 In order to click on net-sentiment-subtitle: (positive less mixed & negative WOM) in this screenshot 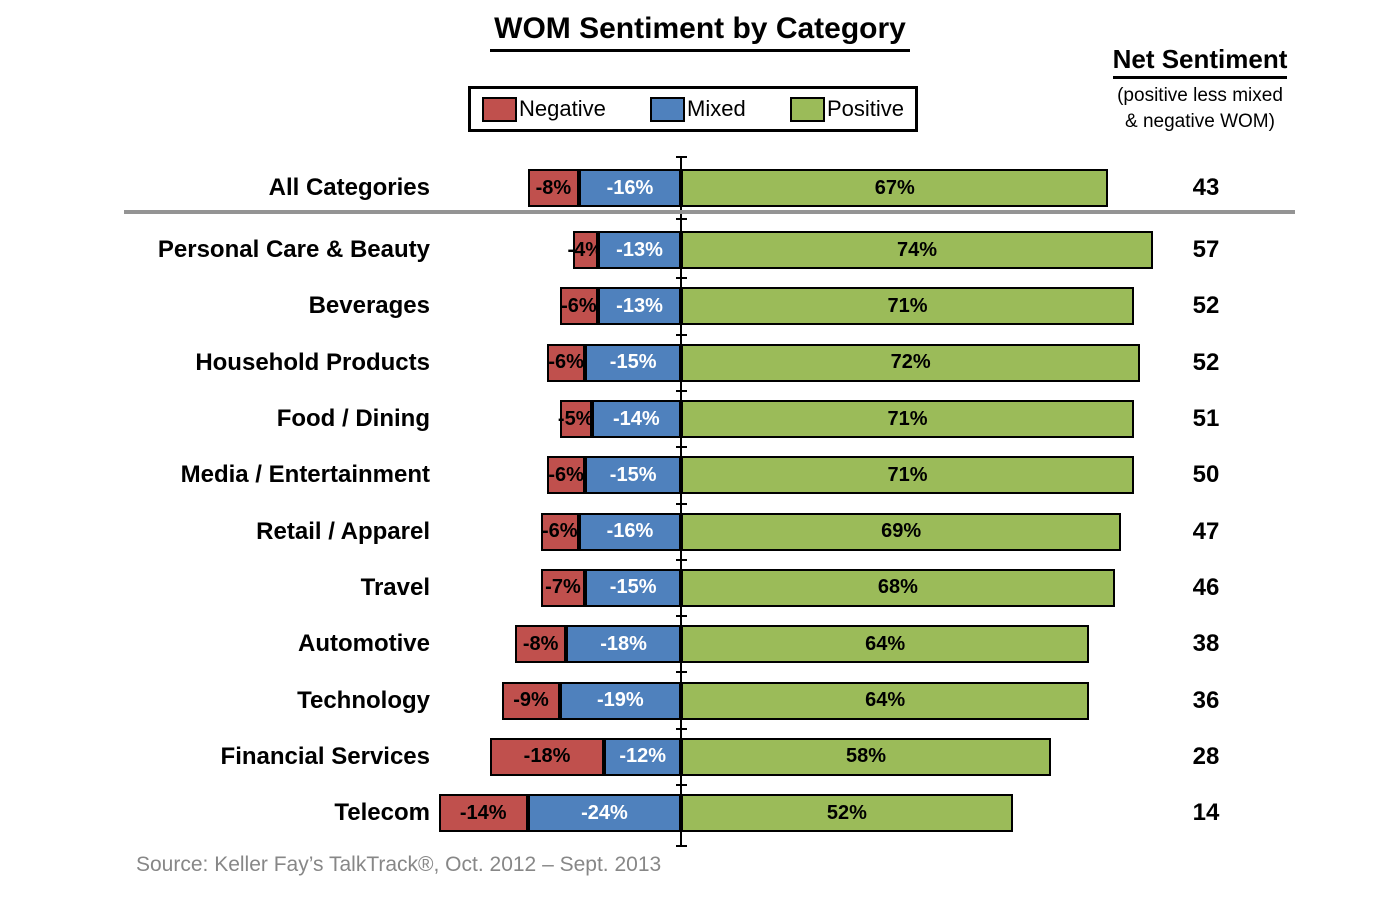, I will do `click(1200, 108)`.